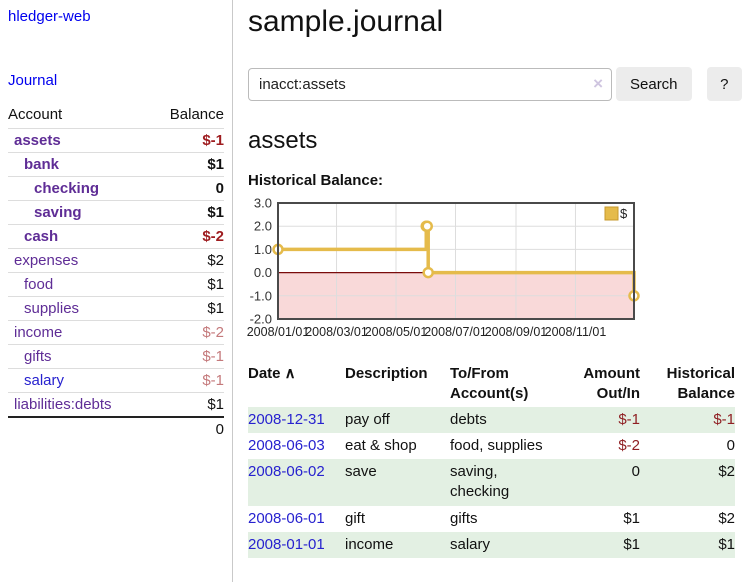  I want to click on register-col-date: Date ∧, so click(272, 373).